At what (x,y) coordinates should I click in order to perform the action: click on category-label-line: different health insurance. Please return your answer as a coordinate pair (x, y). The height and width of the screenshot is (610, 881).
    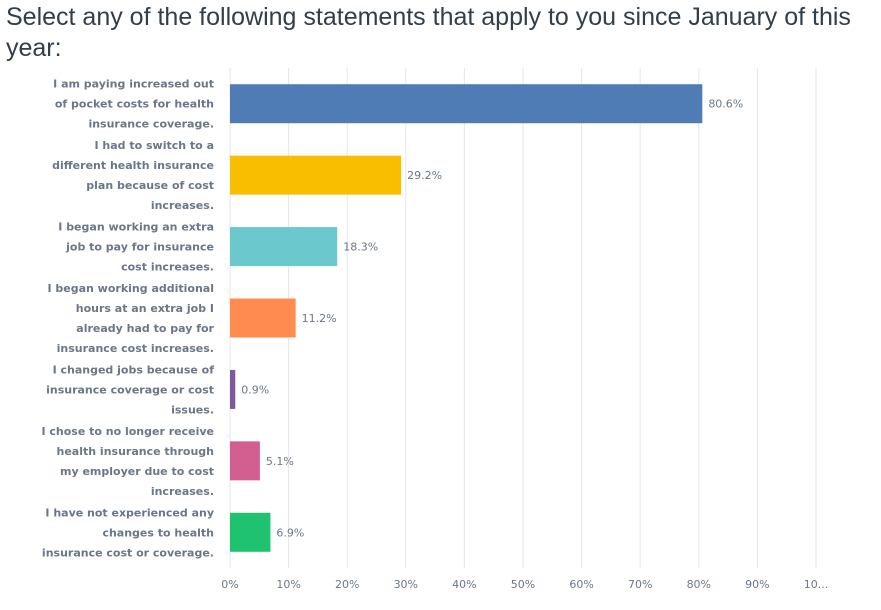
    Looking at the image, I should click on (133, 165).